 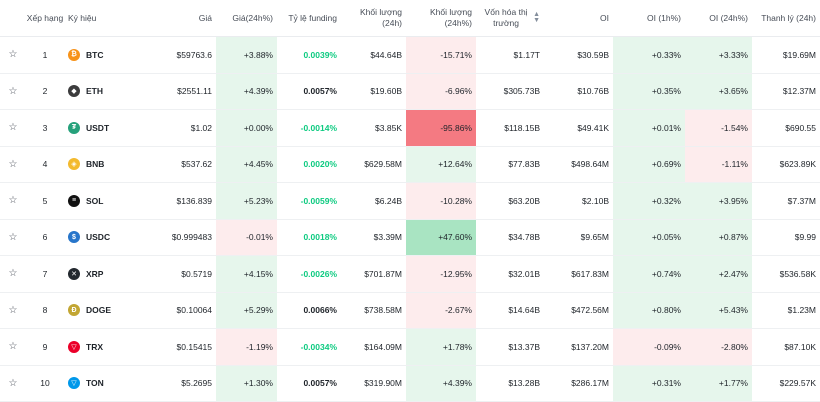 What do you see at coordinates (578, 238) in the screenshot?
I see `oi-cell: $9.65M` at bounding box center [578, 238].